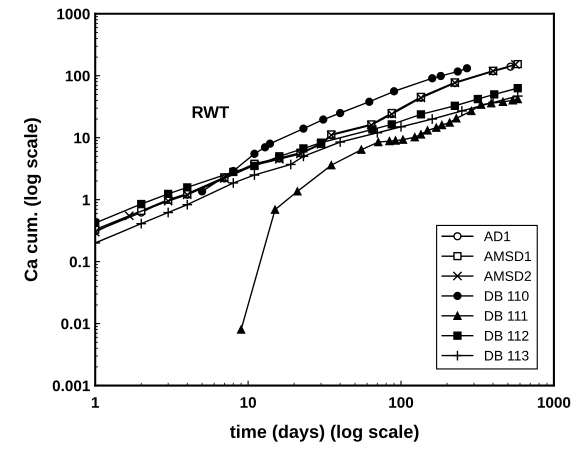 Image resolution: width=577 pixels, height=459 pixels. I want to click on y-tick-label: 1, so click(86, 200).